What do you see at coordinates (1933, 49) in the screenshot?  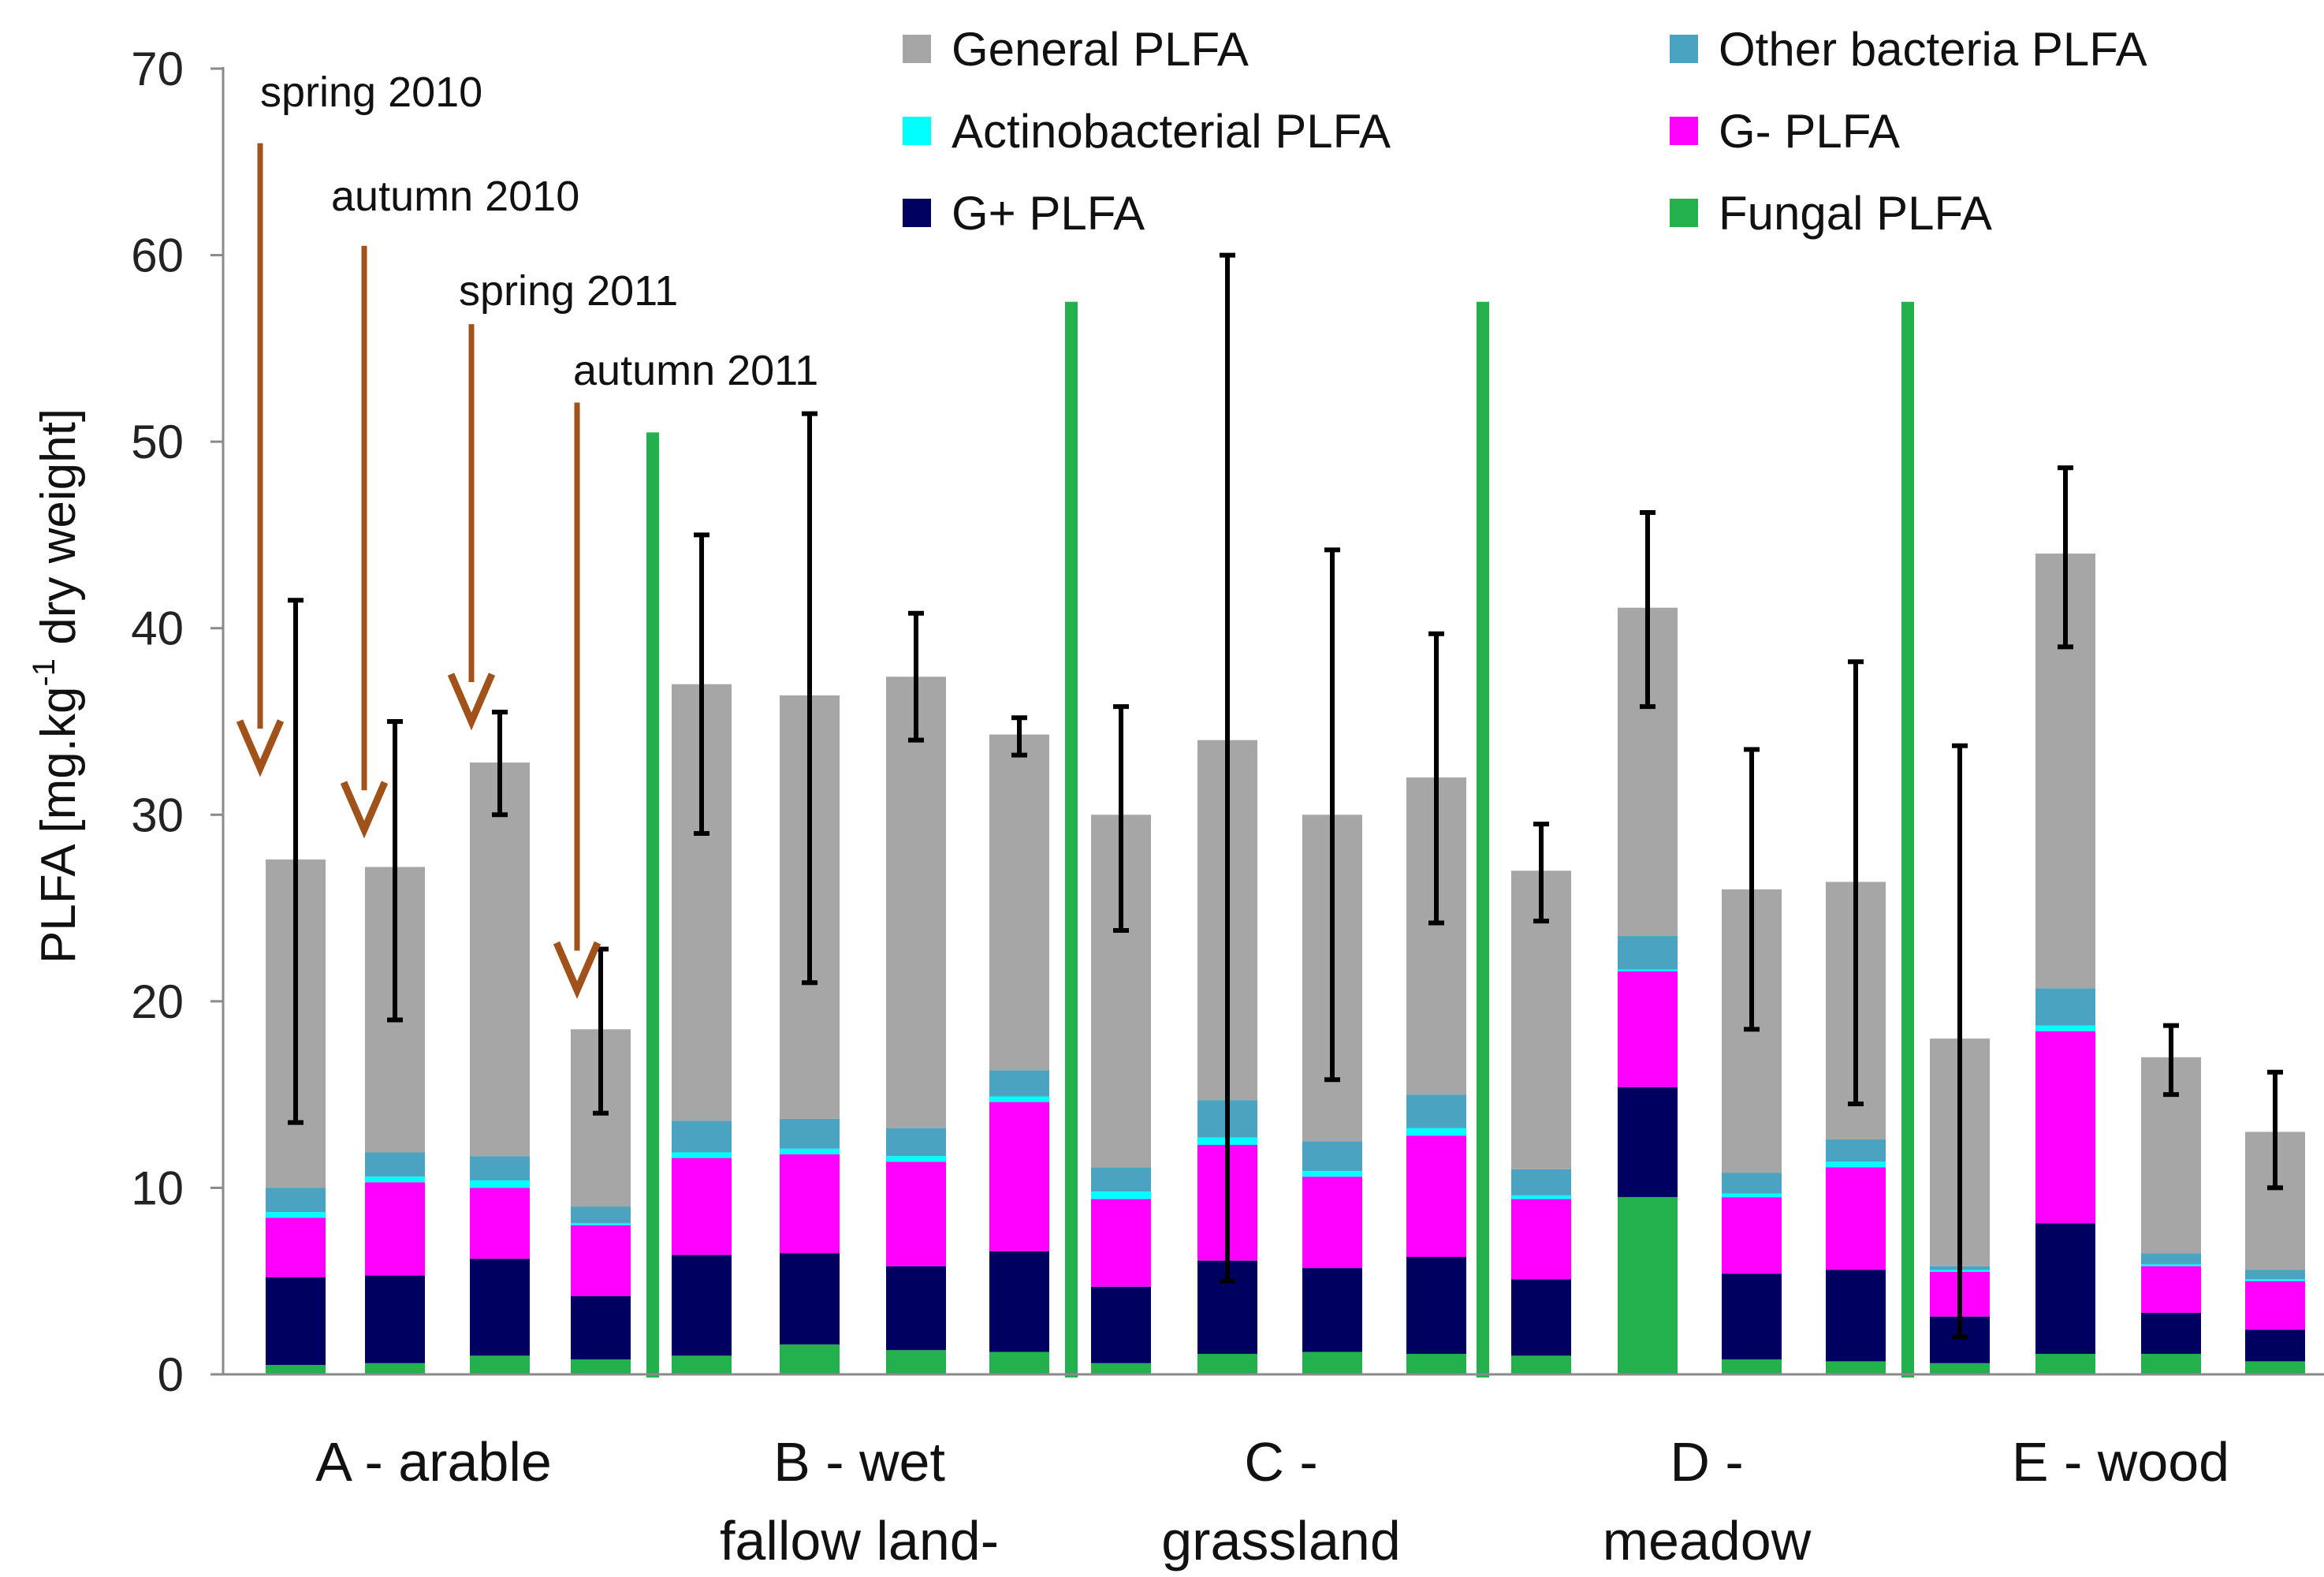 I see `legend-label: Other bacteria PLFA` at bounding box center [1933, 49].